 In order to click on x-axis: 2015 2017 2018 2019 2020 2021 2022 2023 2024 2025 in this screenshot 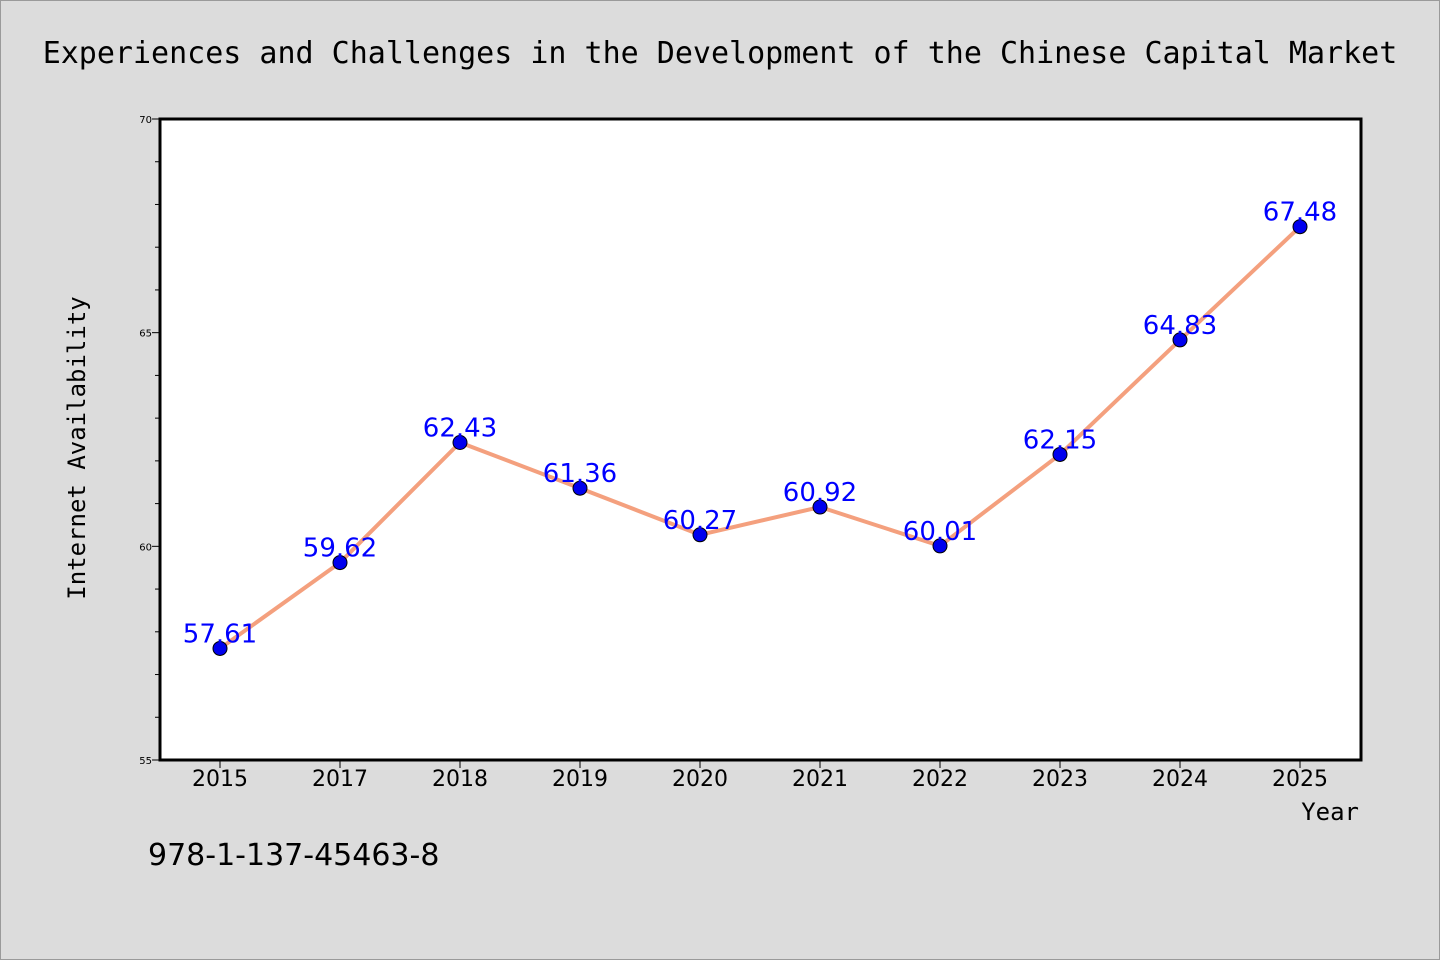, I will do `click(760, 776)`.